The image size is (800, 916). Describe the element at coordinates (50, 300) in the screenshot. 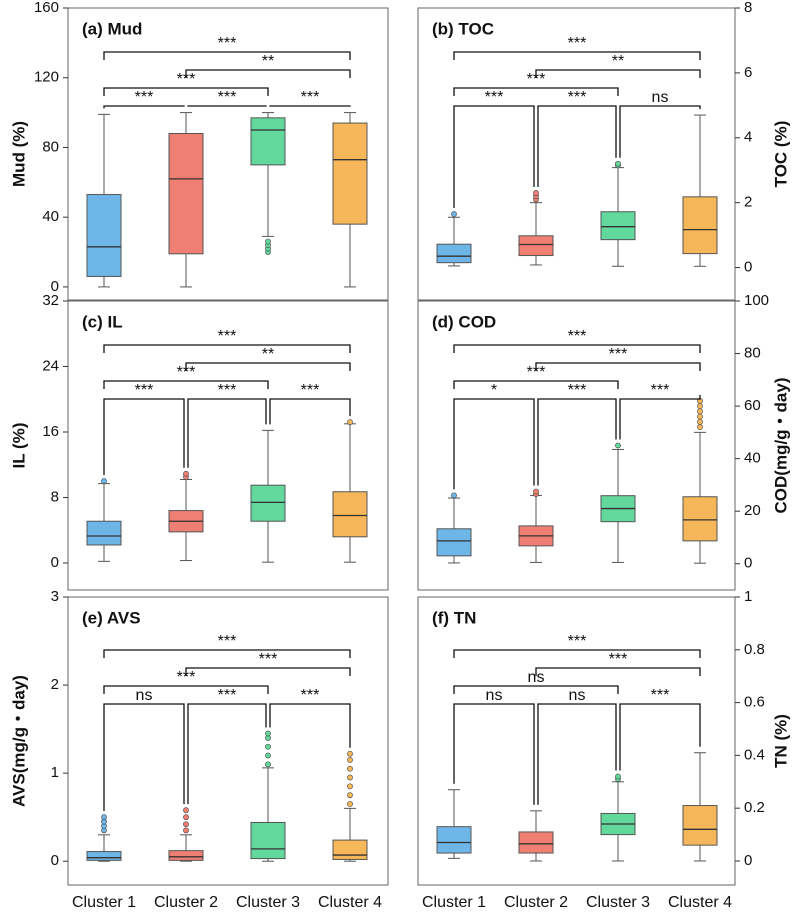

I see `y-tick-label: 32` at that location.